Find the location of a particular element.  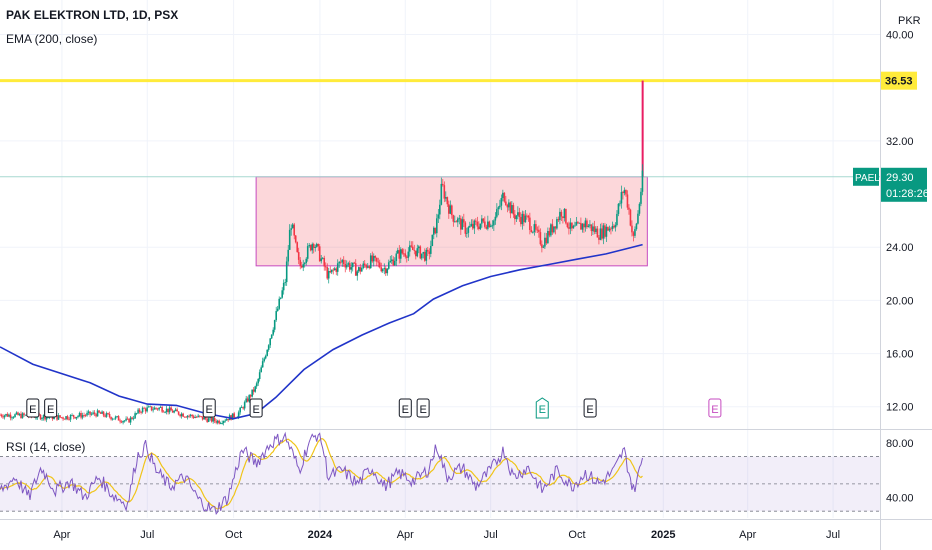

resistance-tag-label: 36.53 is located at coordinates (899, 82).